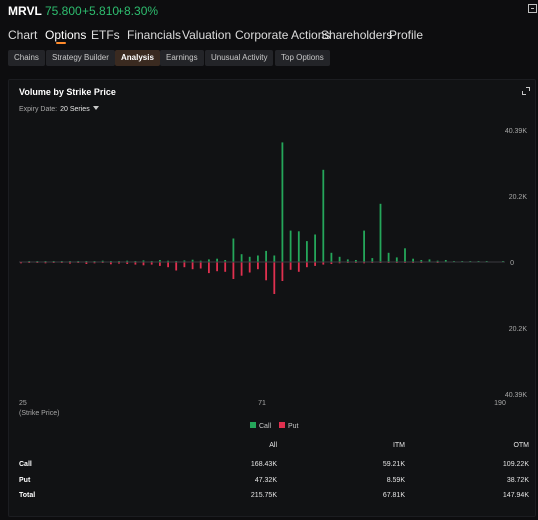  I want to click on subtab-top-options: Top Options, so click(302, 58).